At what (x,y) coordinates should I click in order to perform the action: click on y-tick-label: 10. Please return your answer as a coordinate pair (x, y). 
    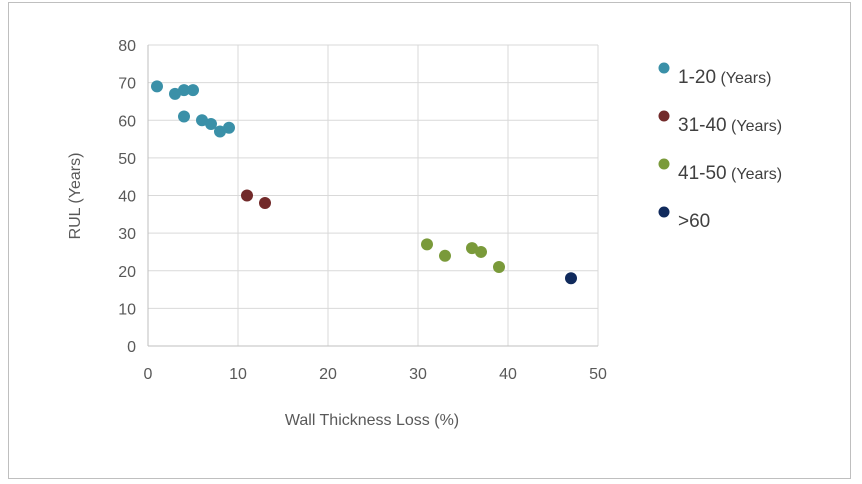
    Looking at the image, I should click on (127, 309).